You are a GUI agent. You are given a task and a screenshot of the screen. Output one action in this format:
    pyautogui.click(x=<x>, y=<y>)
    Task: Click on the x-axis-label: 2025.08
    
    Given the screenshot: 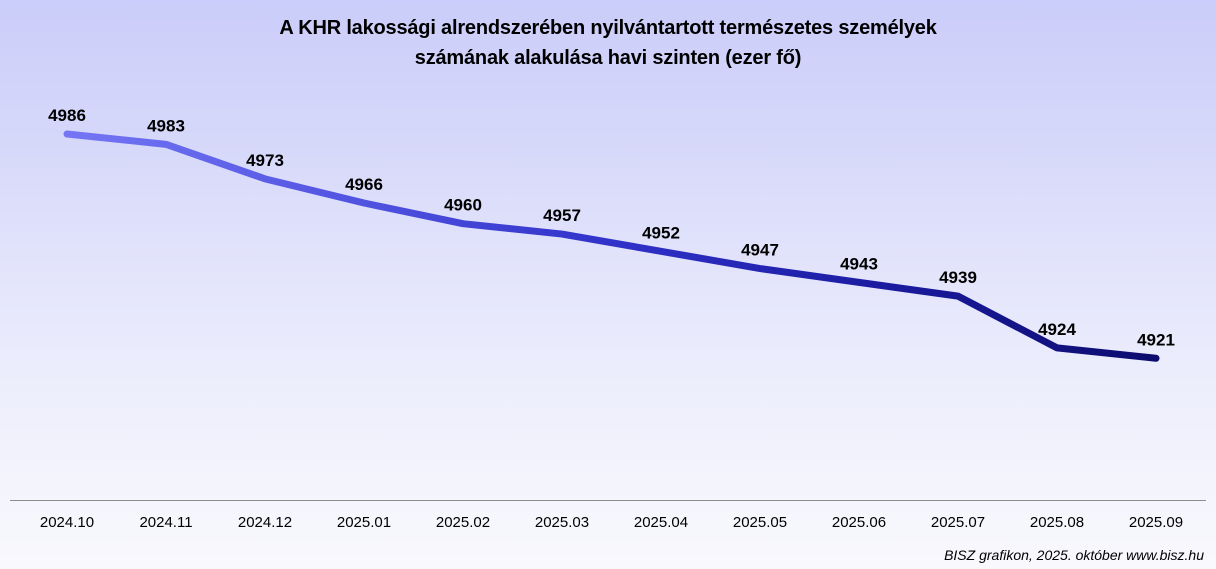 What is the action you would take?
    pyautogui.click(x=1057, y=522)
    